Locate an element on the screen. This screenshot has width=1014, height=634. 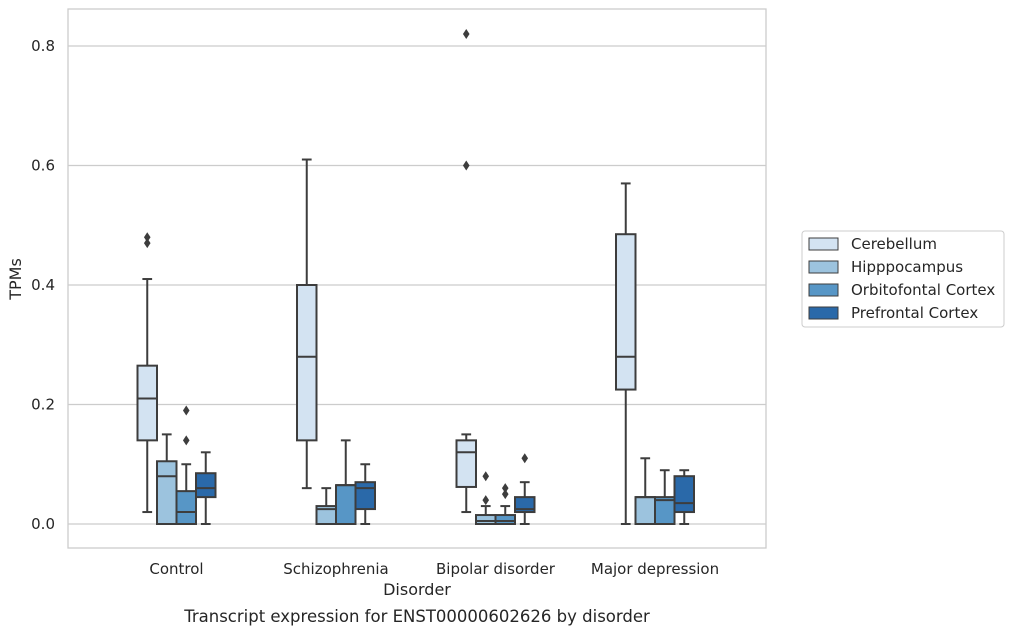
y-tick-label: 0.4 is located at coordinates (43, 285).